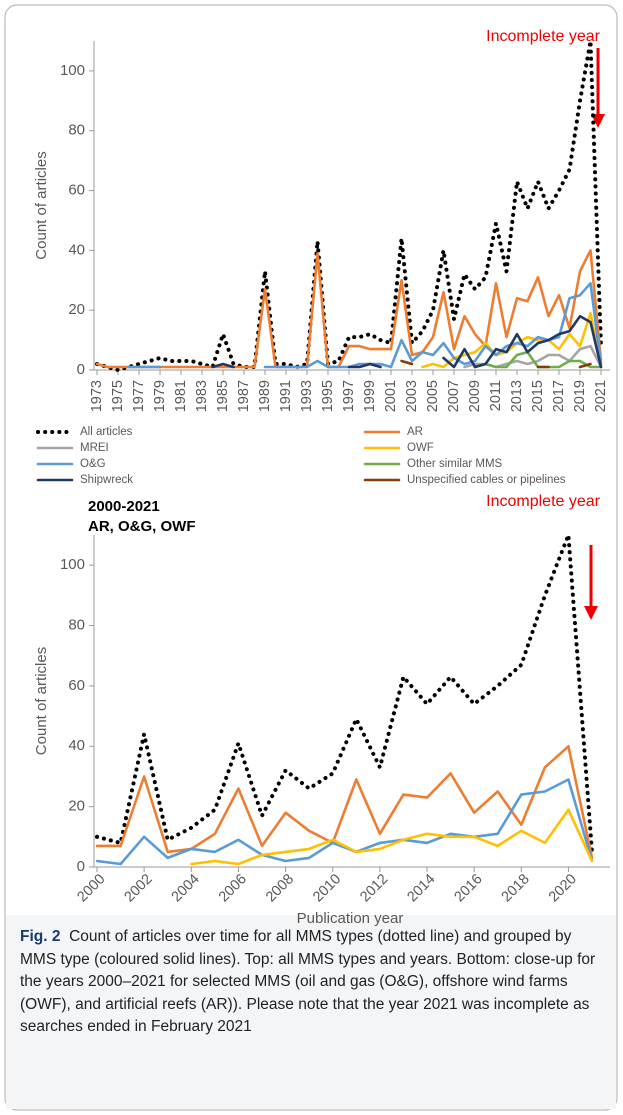  What do you see at coordinates (563, 888) in the screenshot?
I see `x-tick-label: 2020` at bounding box center [563, 888].